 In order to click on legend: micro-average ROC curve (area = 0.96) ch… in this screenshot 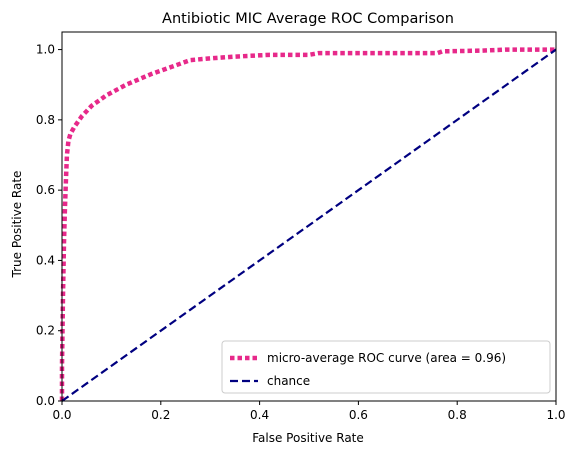, I will do `click(386, 367)`.